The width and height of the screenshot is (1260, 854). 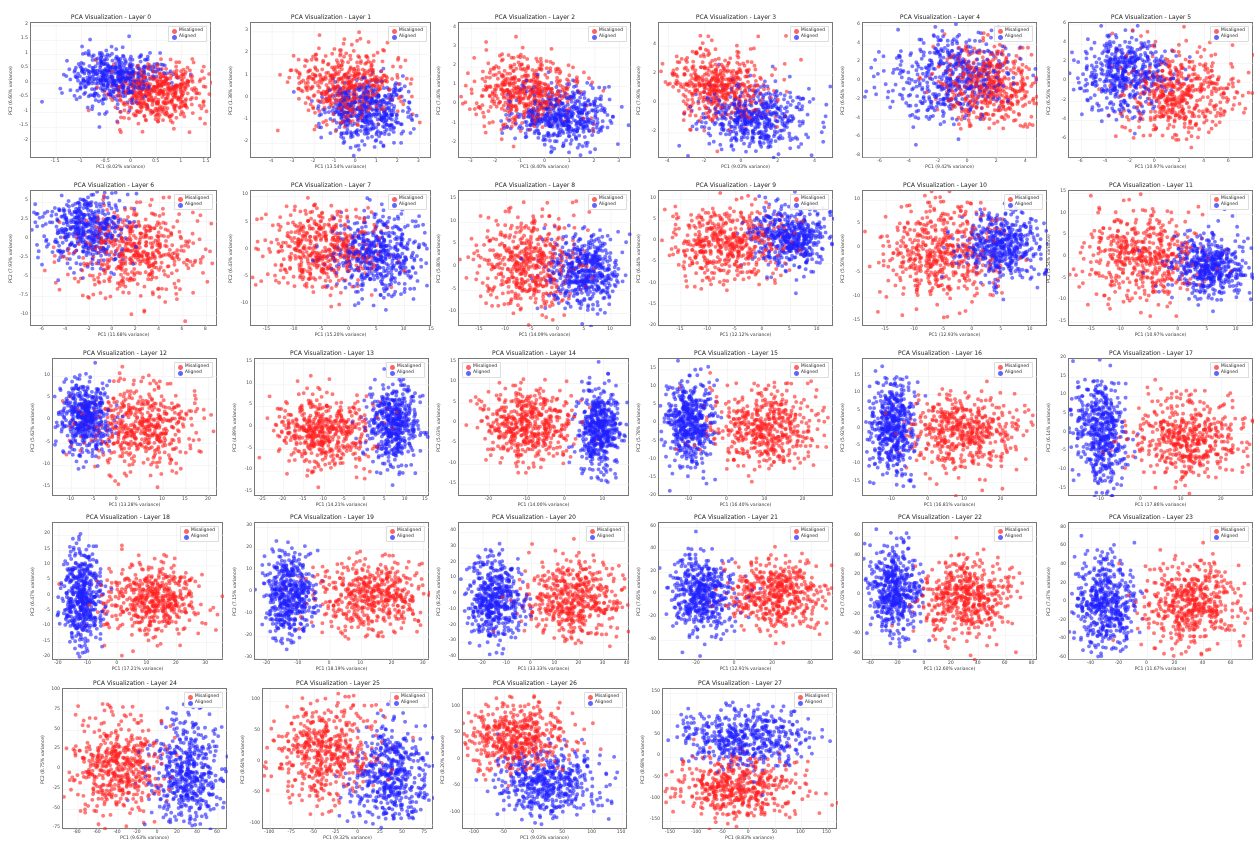 I want to click on panel-title: PCA Visualization - Layer 8, so click(x=535, y=185).